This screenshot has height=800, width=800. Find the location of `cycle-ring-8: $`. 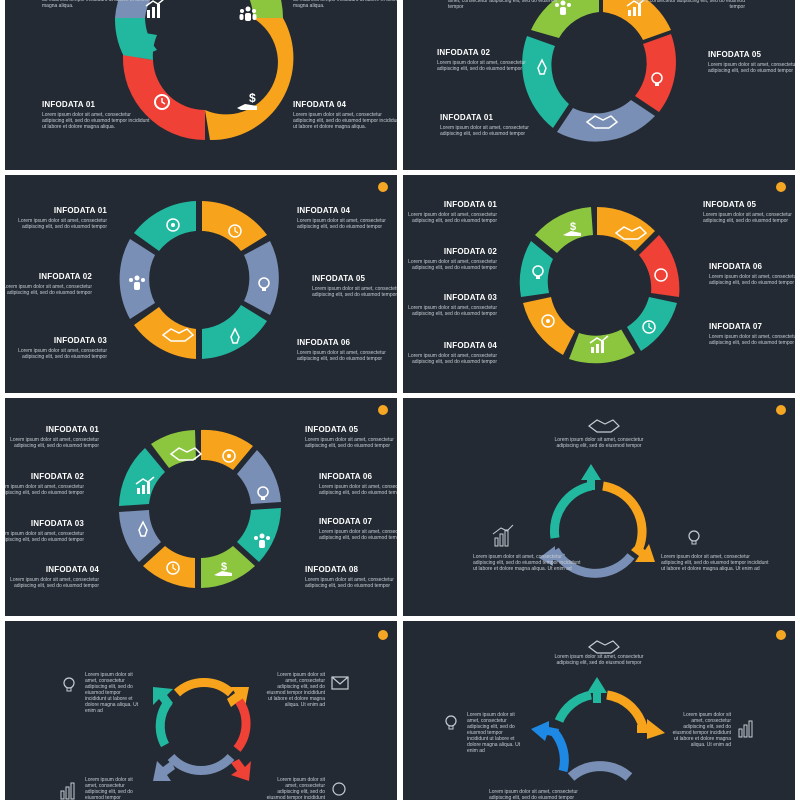

cycle-ring-8: $ is located at coordinates (200, 508).